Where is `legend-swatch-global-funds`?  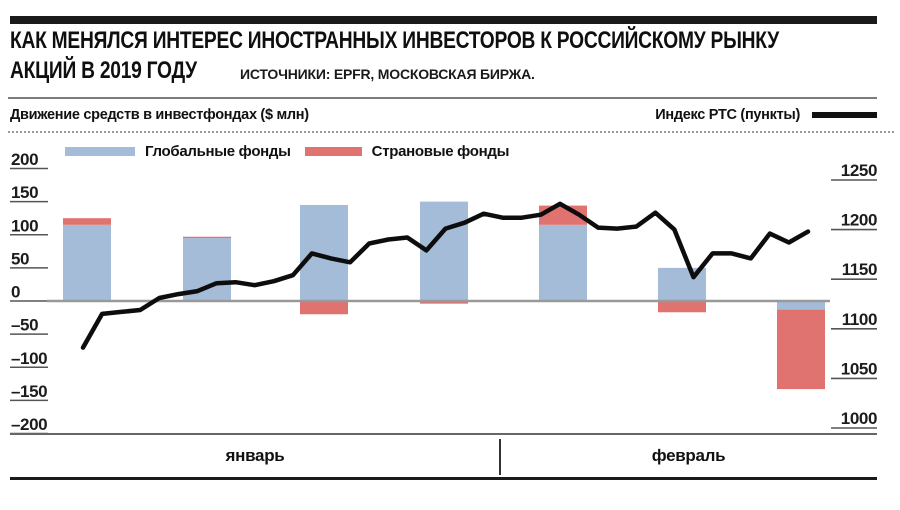
legend-swatch-global-funds is located at coordinates (100, 151).